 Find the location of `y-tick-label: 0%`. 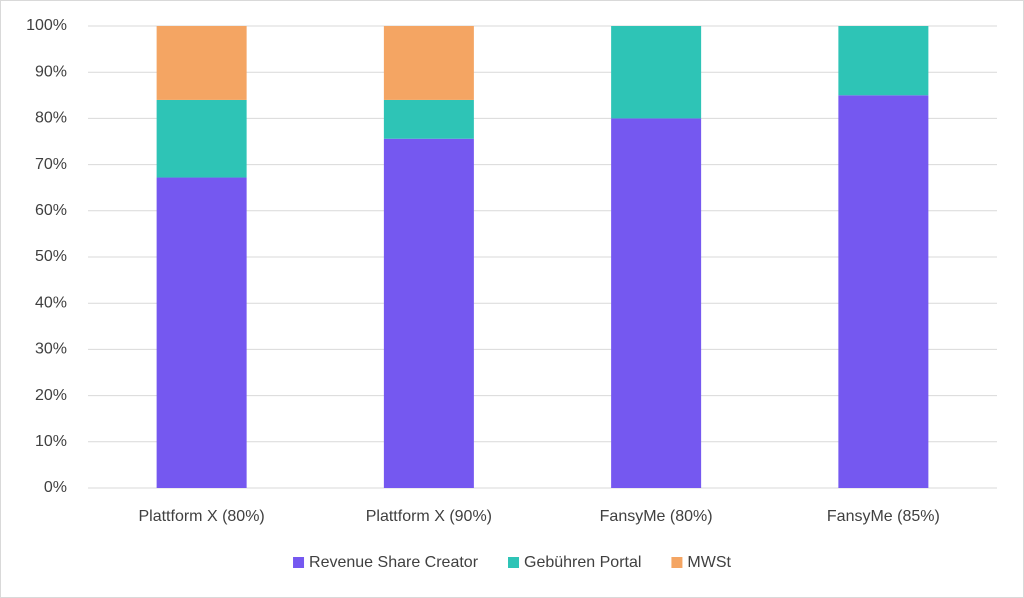

y-tick-label: 0% is located at coordinates (55, 487).